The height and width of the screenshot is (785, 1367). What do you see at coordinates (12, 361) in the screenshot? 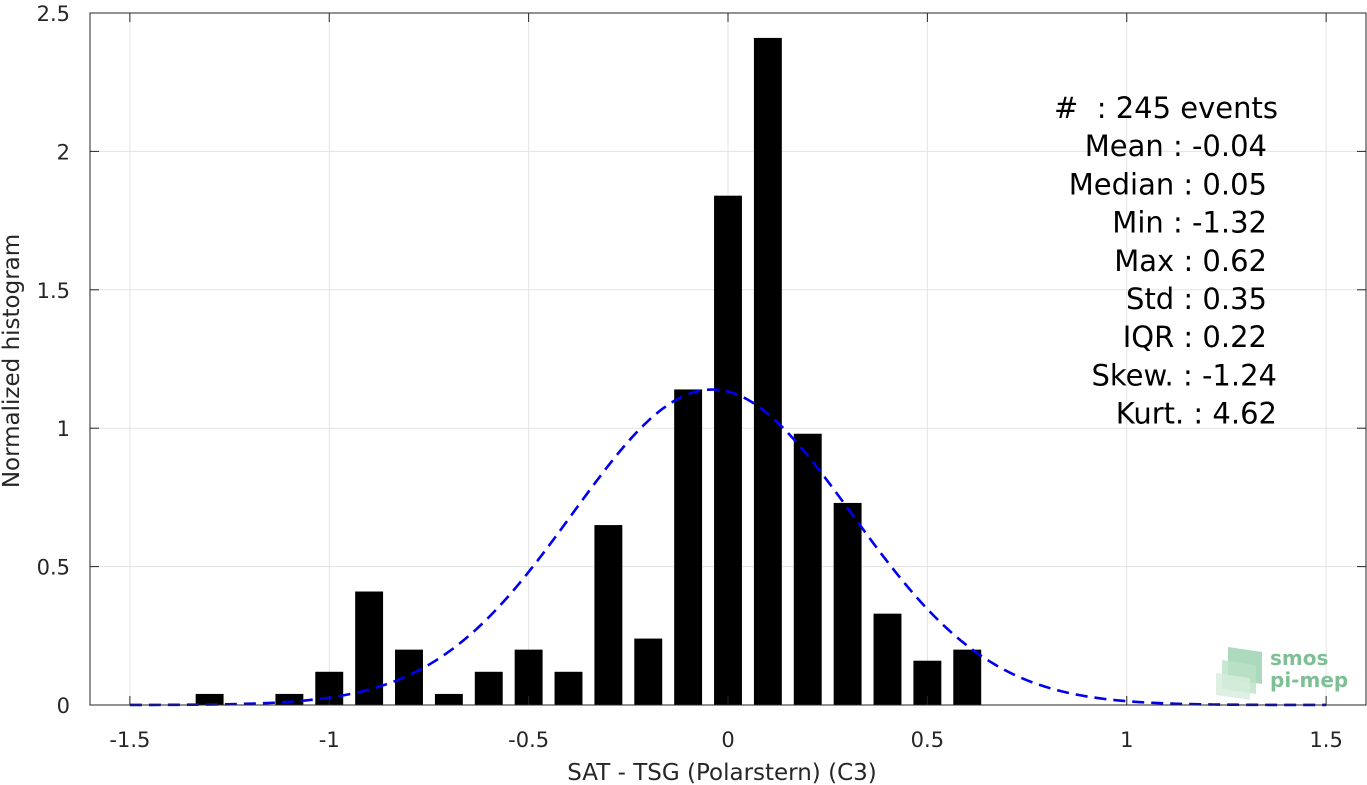
I see `y-axis-label: Normalized histogram` at bounding box center [12, 361].